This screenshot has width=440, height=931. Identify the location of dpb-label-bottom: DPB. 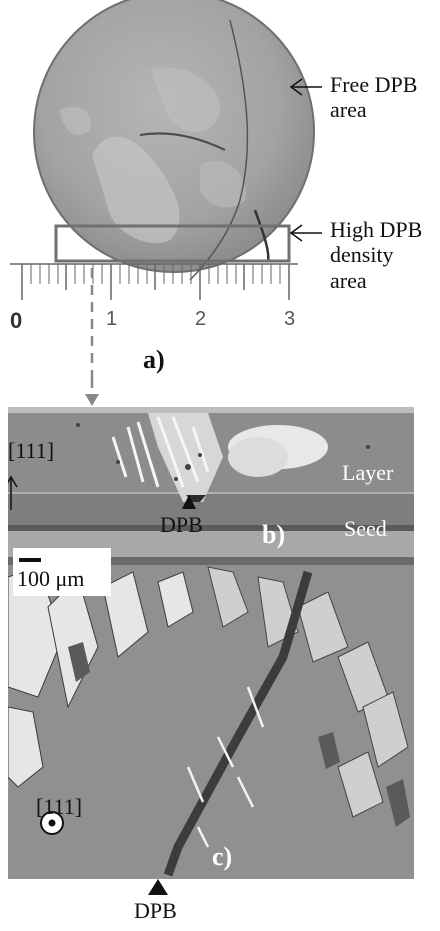
(155, 910).